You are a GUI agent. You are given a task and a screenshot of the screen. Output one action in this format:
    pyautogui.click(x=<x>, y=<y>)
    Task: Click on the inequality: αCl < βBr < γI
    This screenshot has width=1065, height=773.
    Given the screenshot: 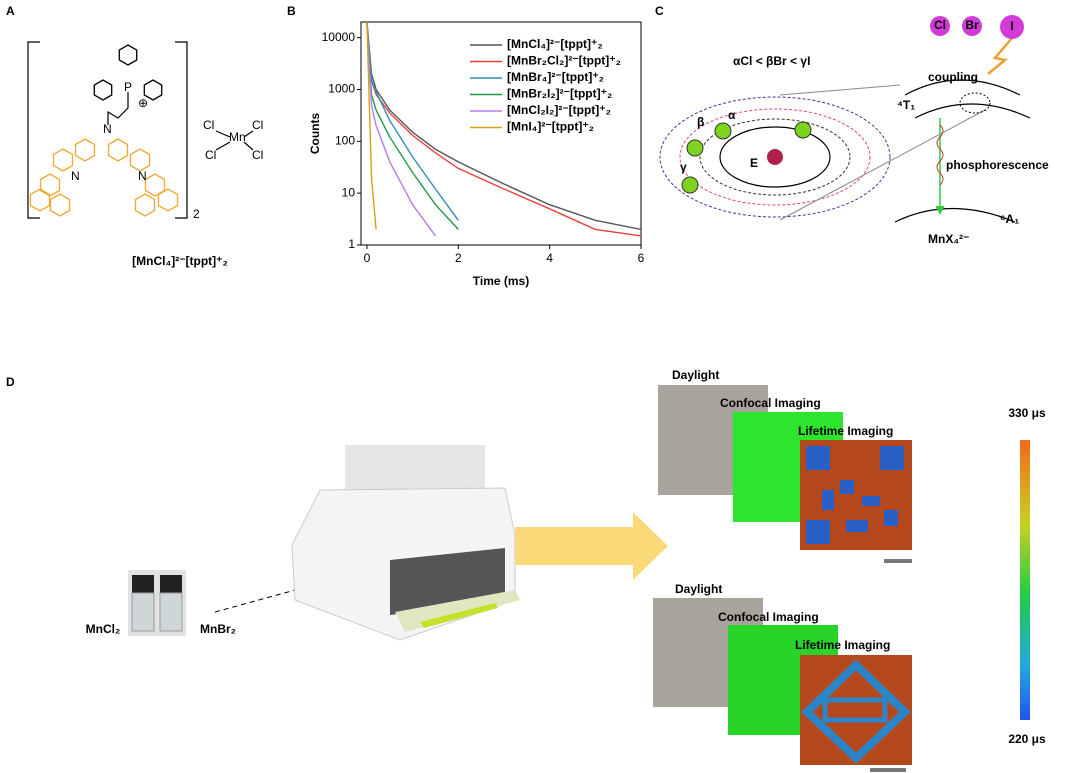 What is the action you would take?
    pyautogui.click(x=771, y=61)
    